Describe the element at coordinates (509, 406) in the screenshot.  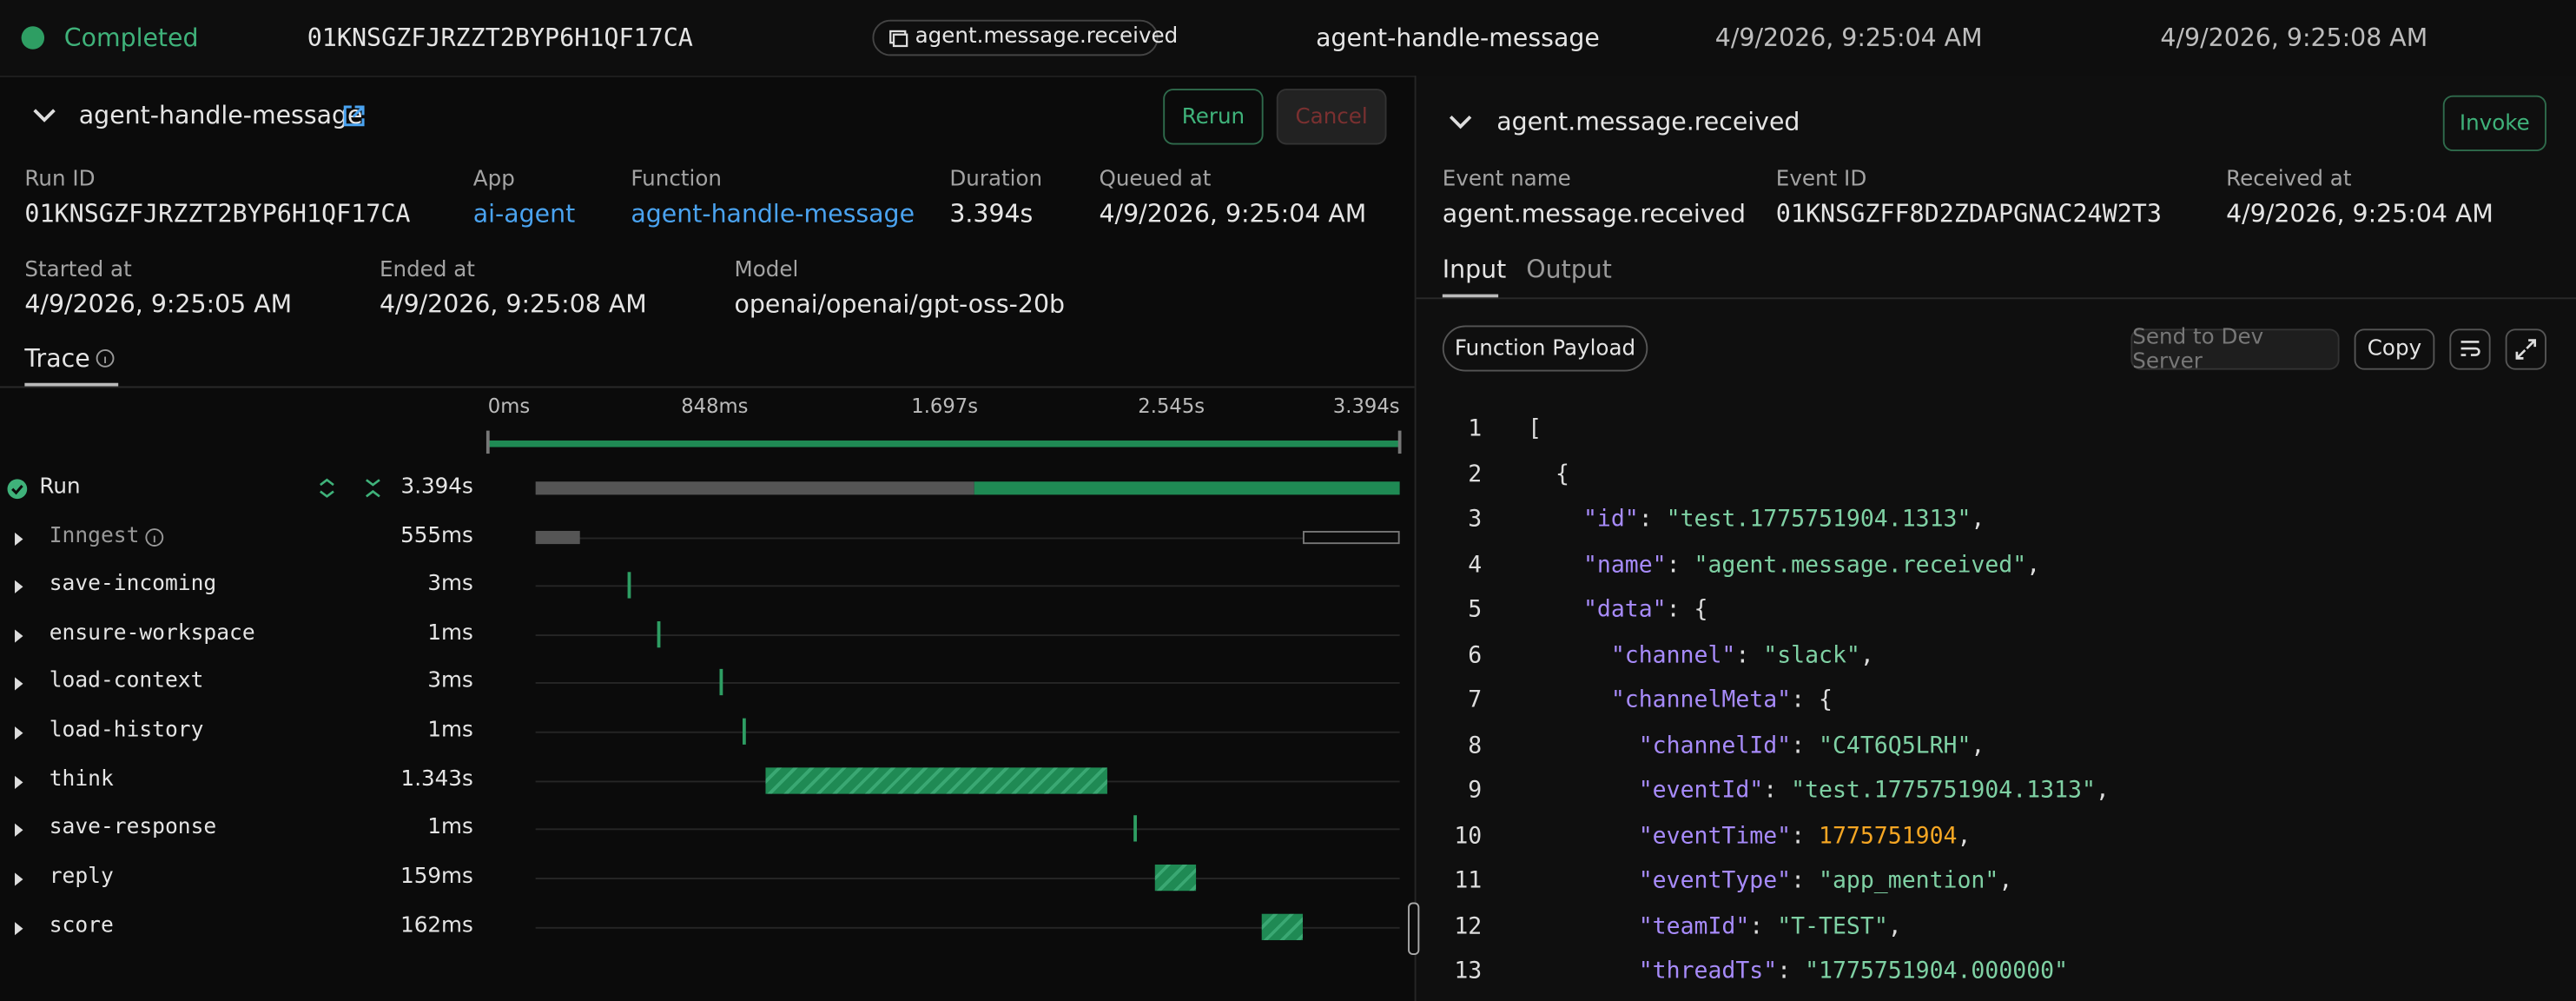
I see `timeline-tick-label: 0ms` at that location.